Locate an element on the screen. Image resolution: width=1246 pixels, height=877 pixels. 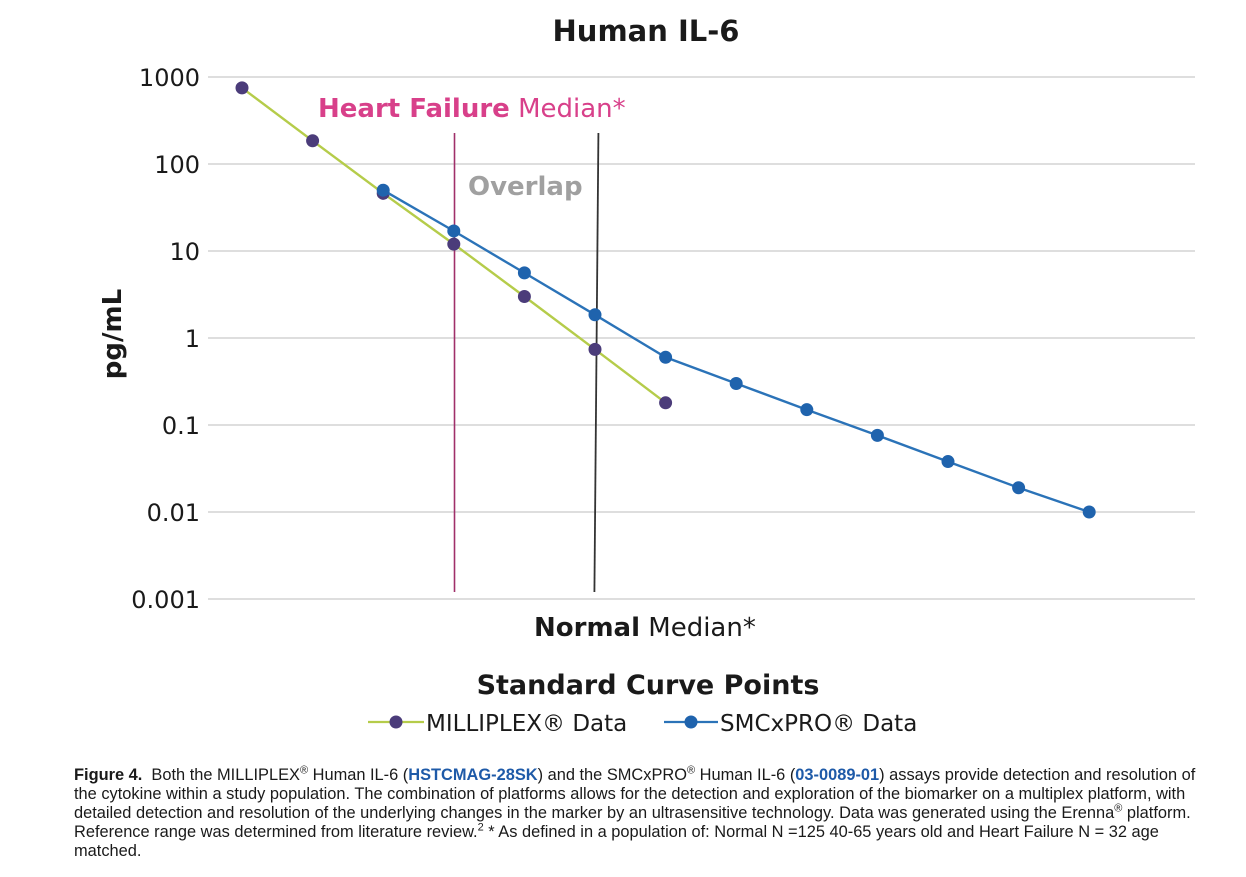
normal-label-rest: Median* is located at coordinates (698, 628).